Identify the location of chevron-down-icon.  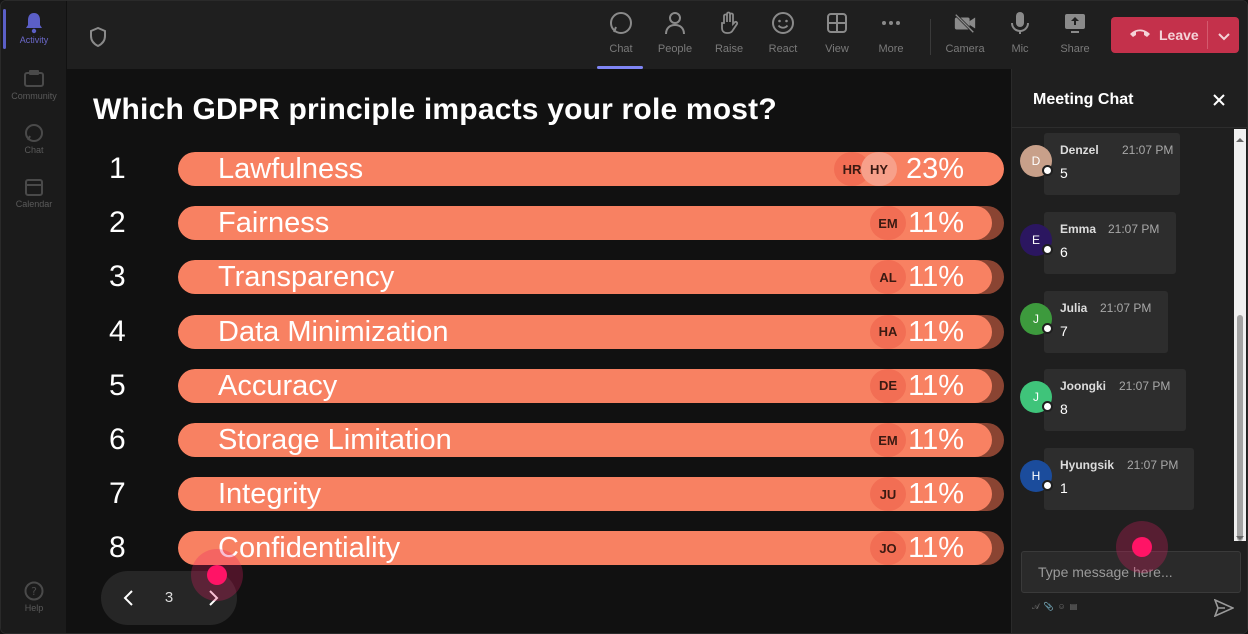
(1224, 38).